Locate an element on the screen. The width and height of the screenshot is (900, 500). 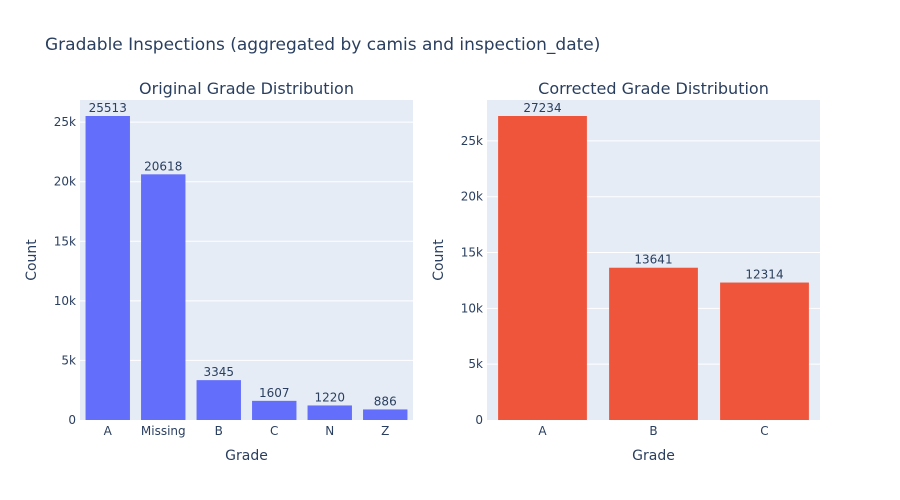
data-label: 886 is located at coordinates (385, 401).